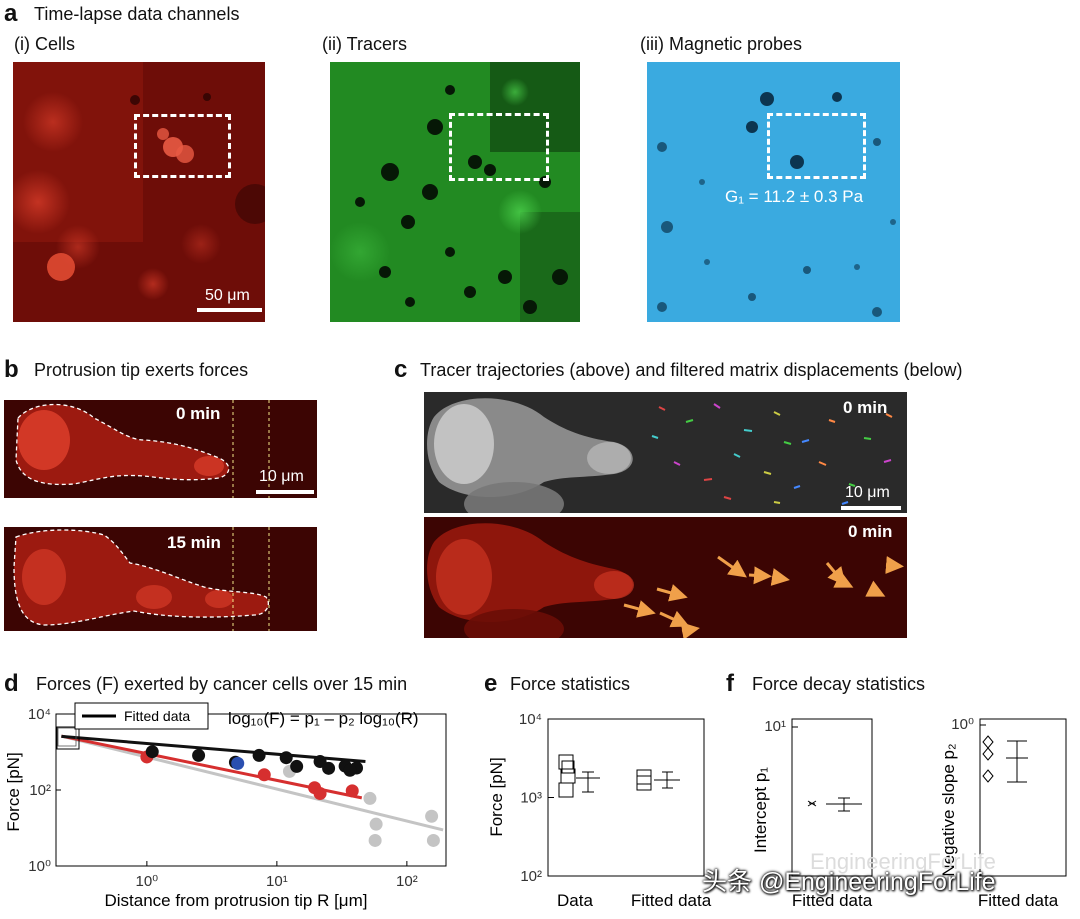 This screenshot has height=919, width=1080. Describe the element at coordinates (579, 776) in the screenshot. I see `data-boxplot` at that location.